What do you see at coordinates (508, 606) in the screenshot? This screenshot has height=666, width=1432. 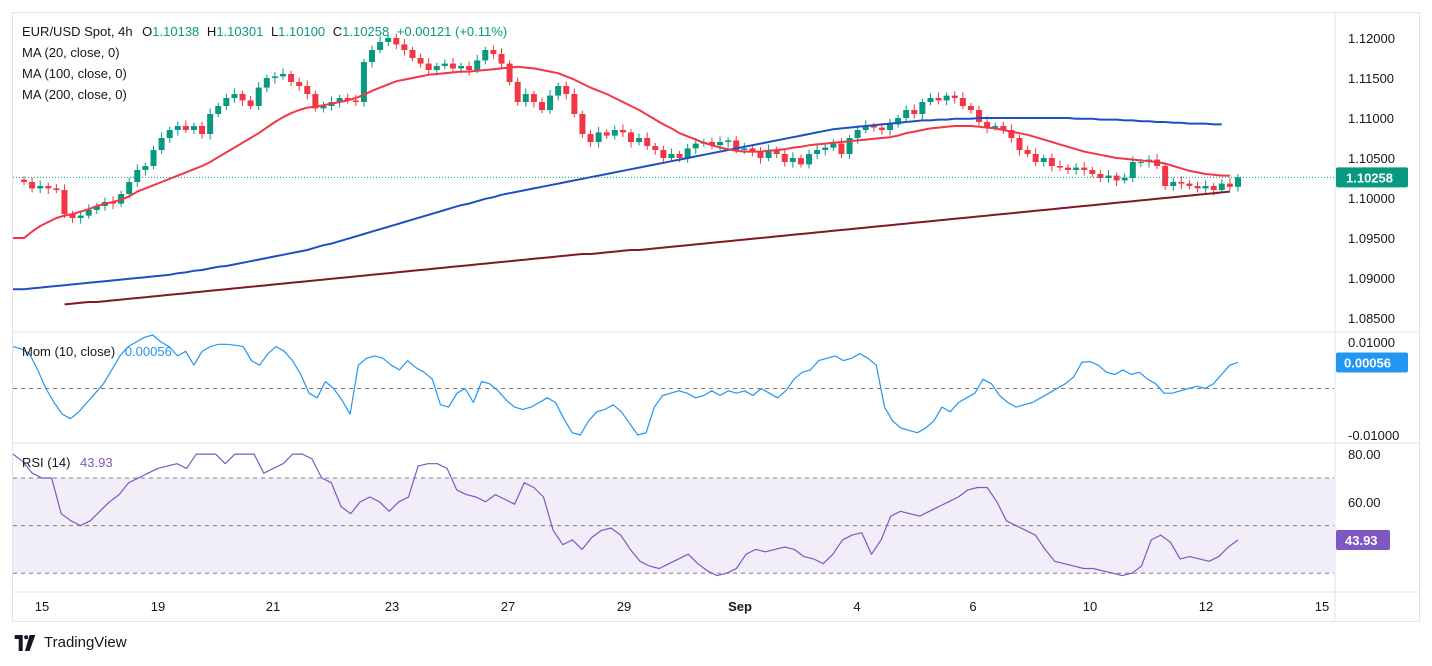 I see `time-axis-tick: 27` at bounding box center [508, 606].